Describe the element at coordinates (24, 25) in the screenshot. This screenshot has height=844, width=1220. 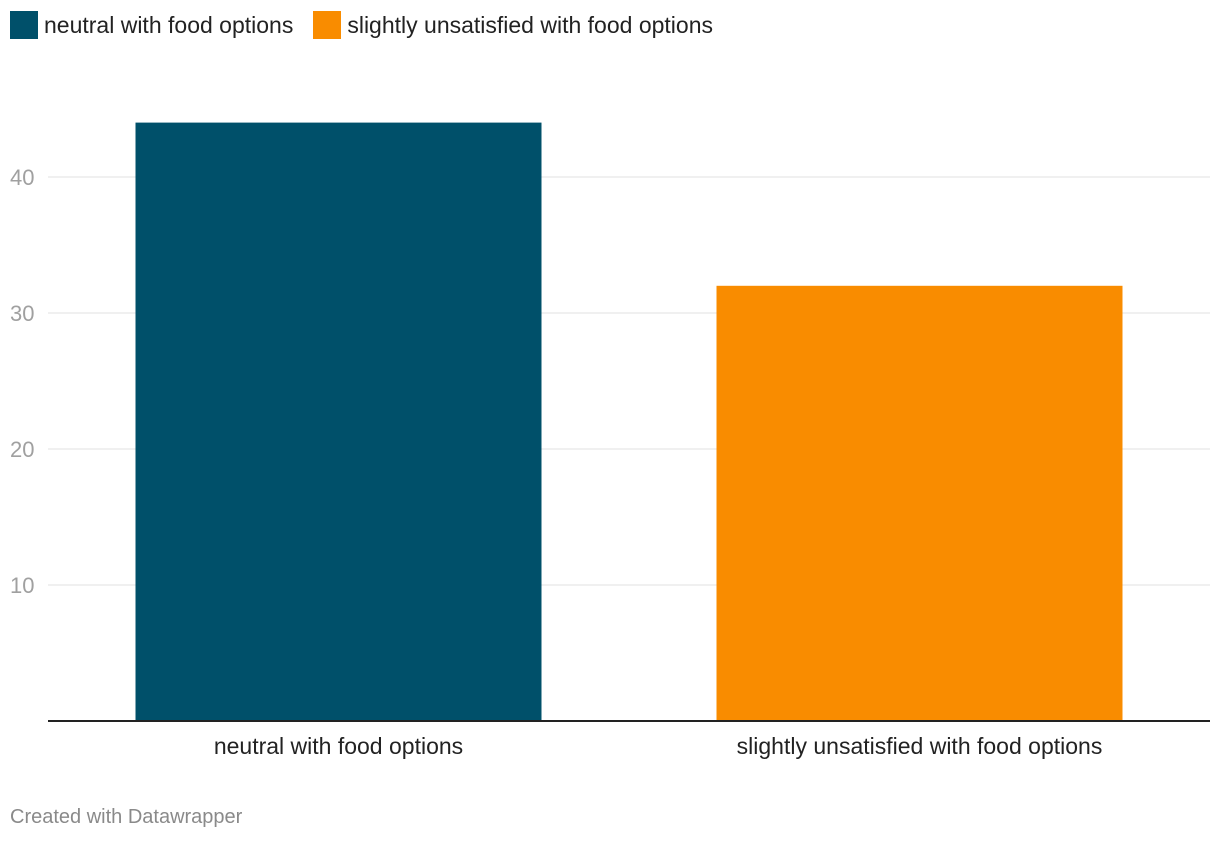
I see `legend-swatch-neutral` at that location.